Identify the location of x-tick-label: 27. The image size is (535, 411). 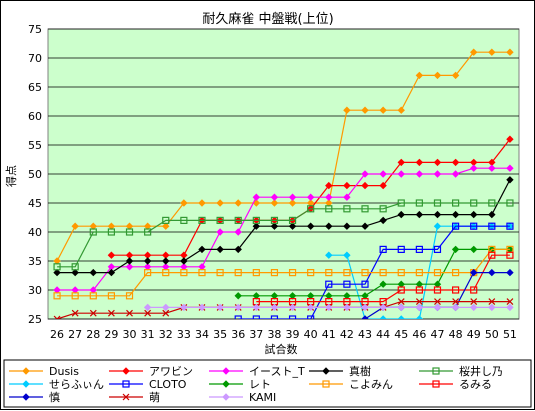
(75, 334).